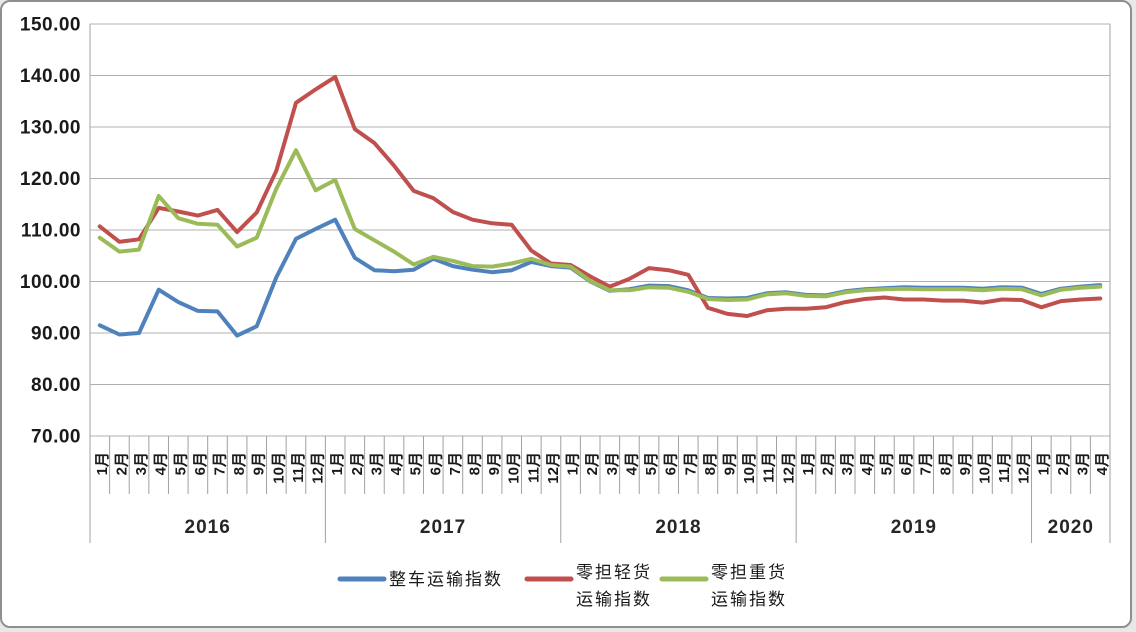  I want to click on legend-label-ltl-light-index: 运输指数, so click(614, 599).